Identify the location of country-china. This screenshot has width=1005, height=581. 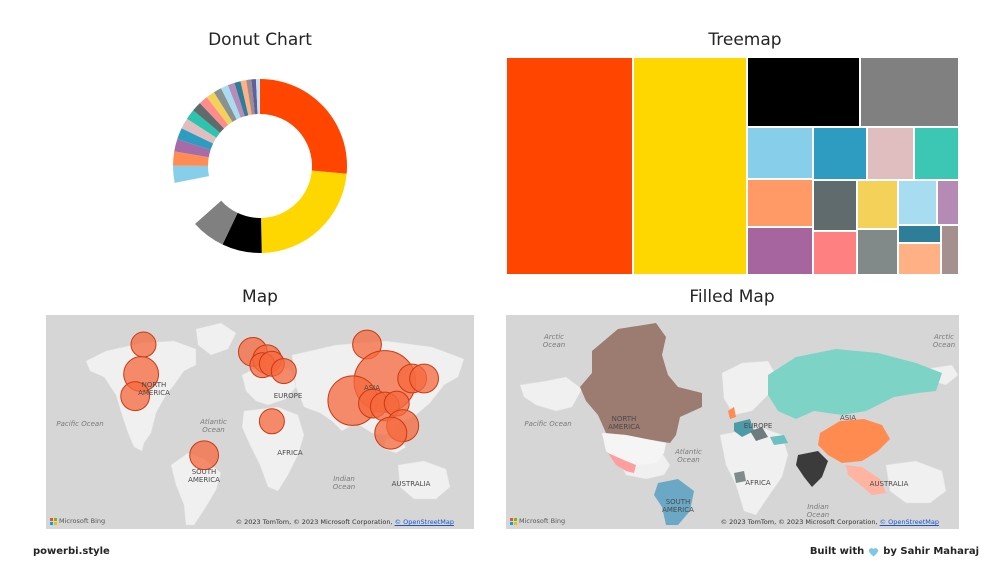
(854, 441).